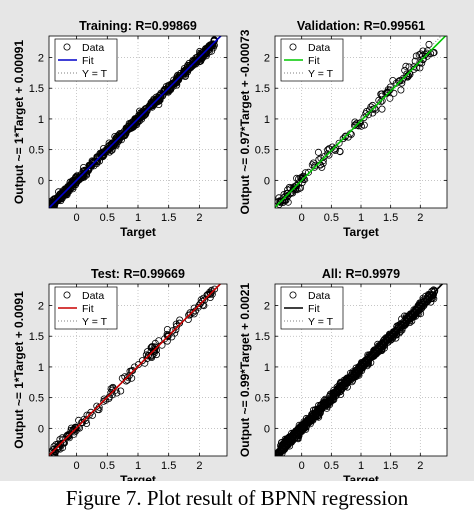 The width and height of the screenshot is (474, 521). I want to click on data-points, so click(356, 124).